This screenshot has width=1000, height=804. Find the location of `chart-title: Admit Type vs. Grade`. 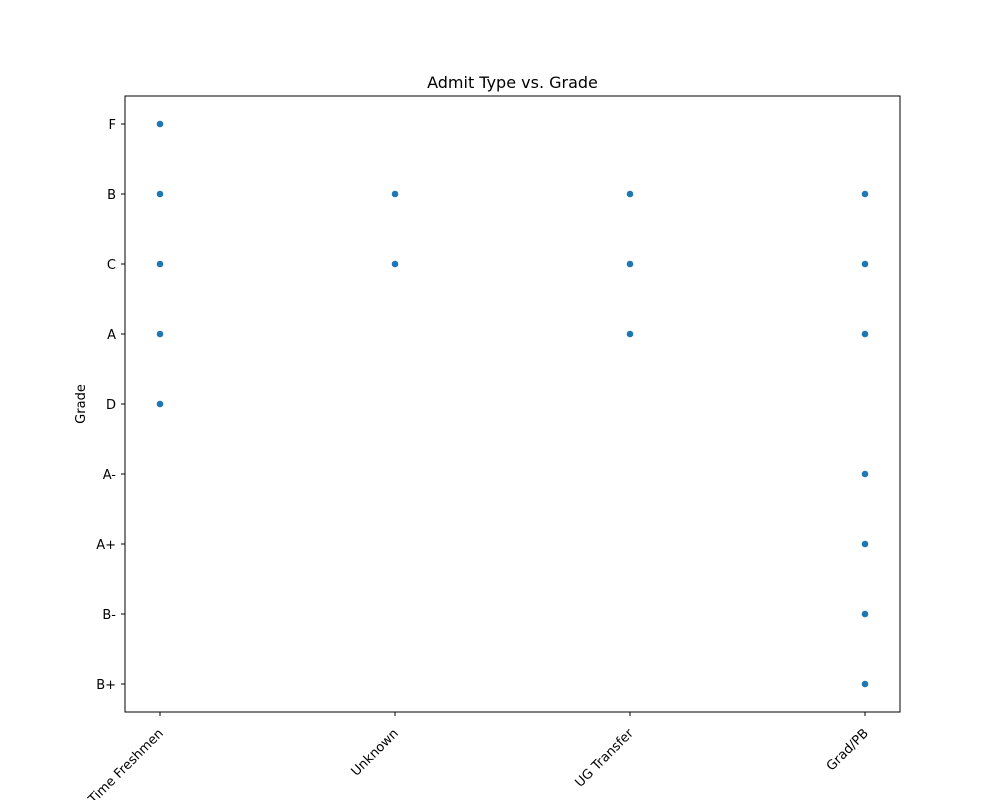

chart-title: Admit Type vs. Grade is located at coordinates (512, 82).